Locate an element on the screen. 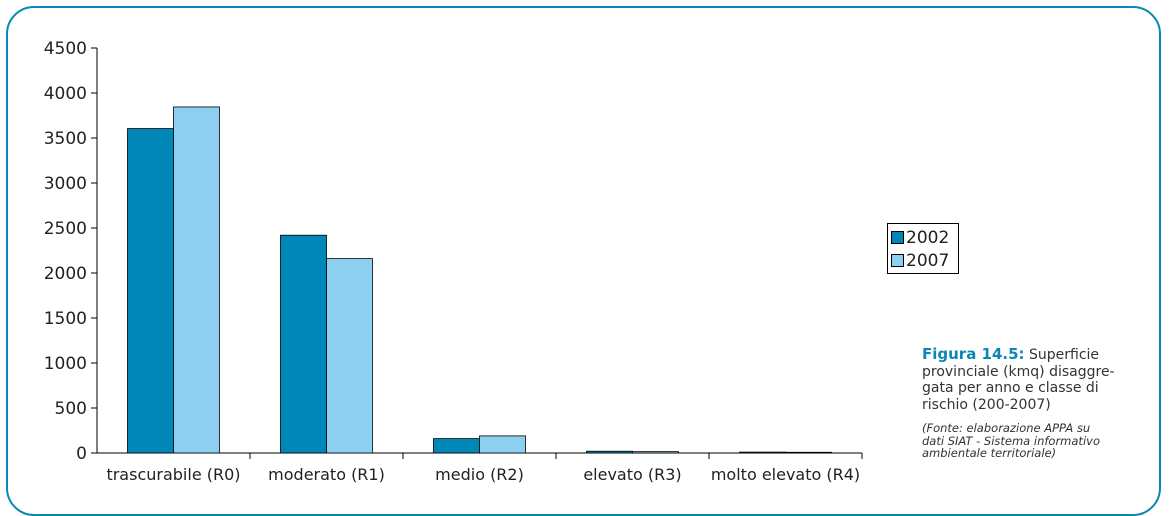  caption-source-line-2: dati SIAT - Sistema informativo is located at coordinates (1011, 440).